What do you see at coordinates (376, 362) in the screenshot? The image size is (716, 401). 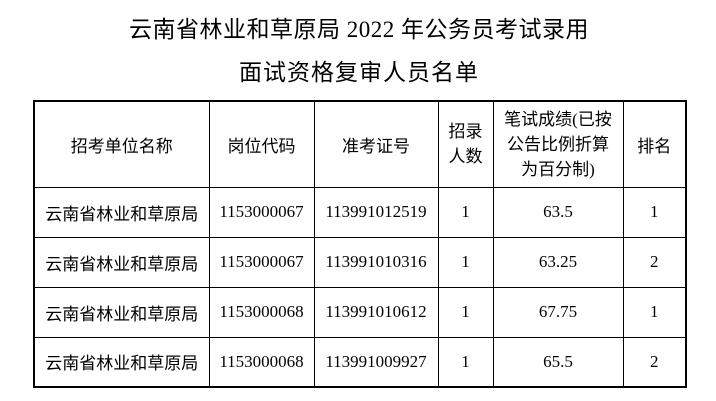 I see `ticket-number-cell: 113991009927` at bounding box center [376, 362].